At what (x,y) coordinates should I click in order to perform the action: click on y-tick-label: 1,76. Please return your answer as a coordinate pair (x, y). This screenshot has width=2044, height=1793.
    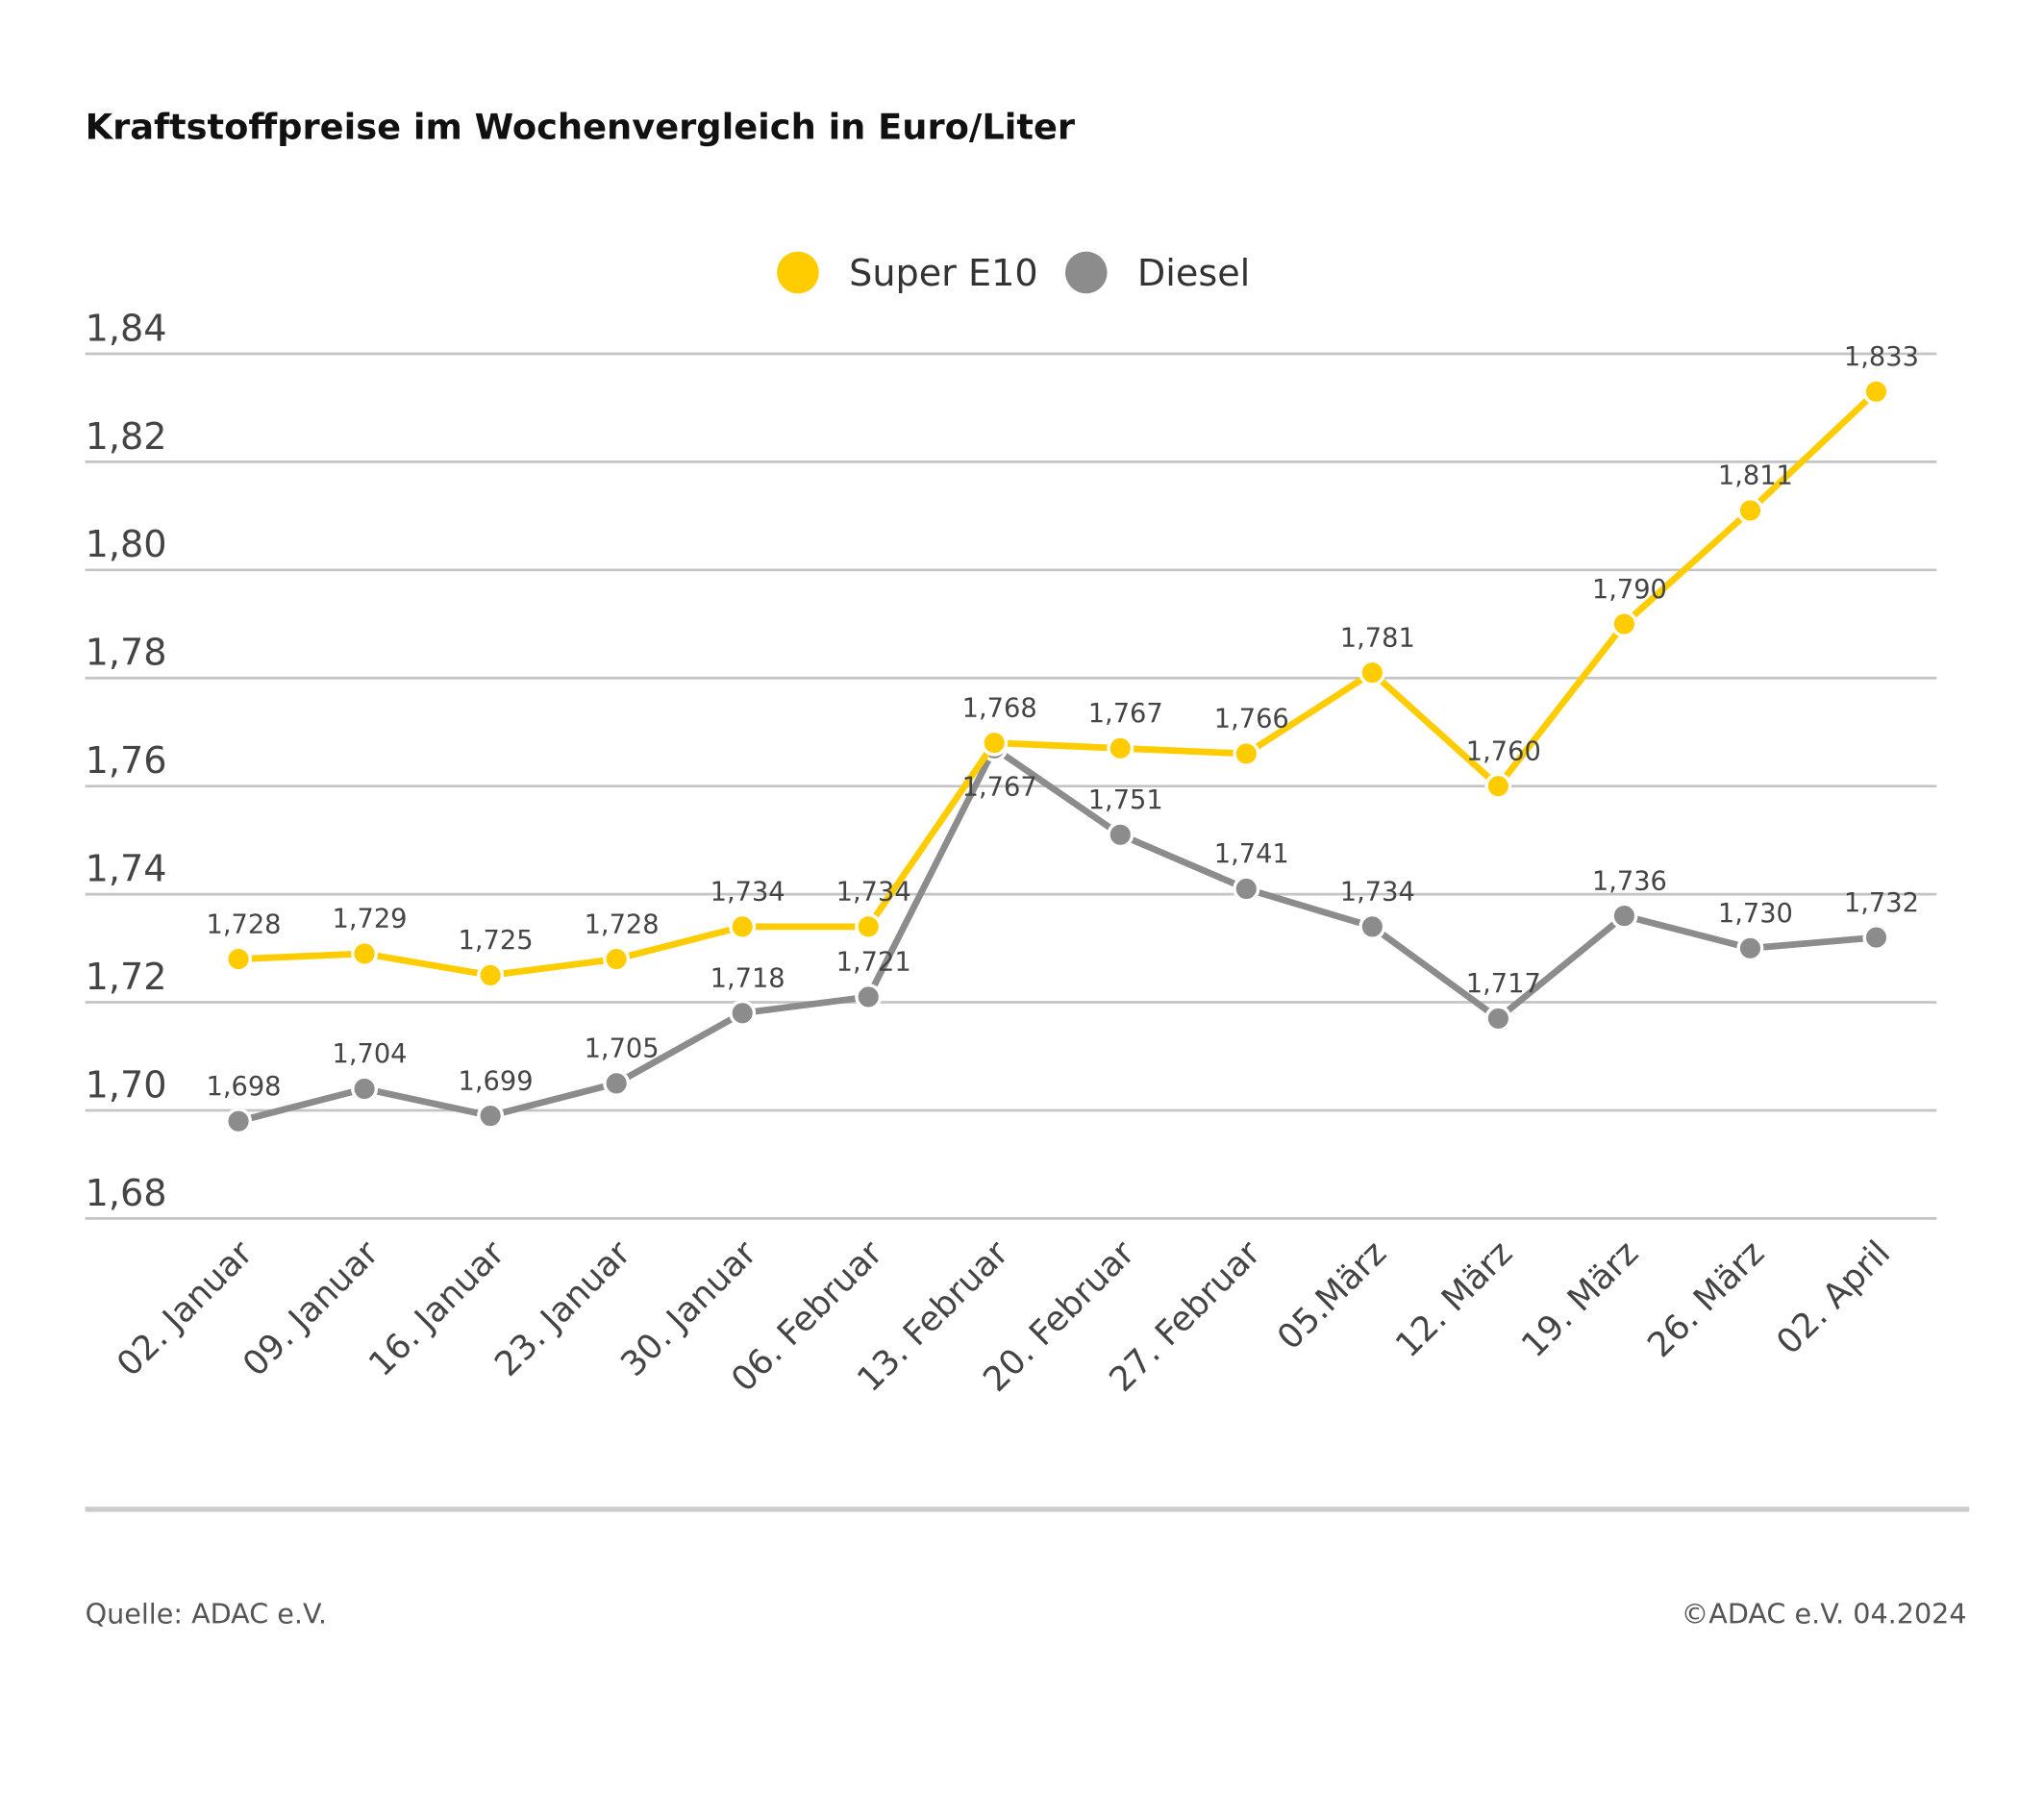
    Looking at the image, I should click on (126, 760).